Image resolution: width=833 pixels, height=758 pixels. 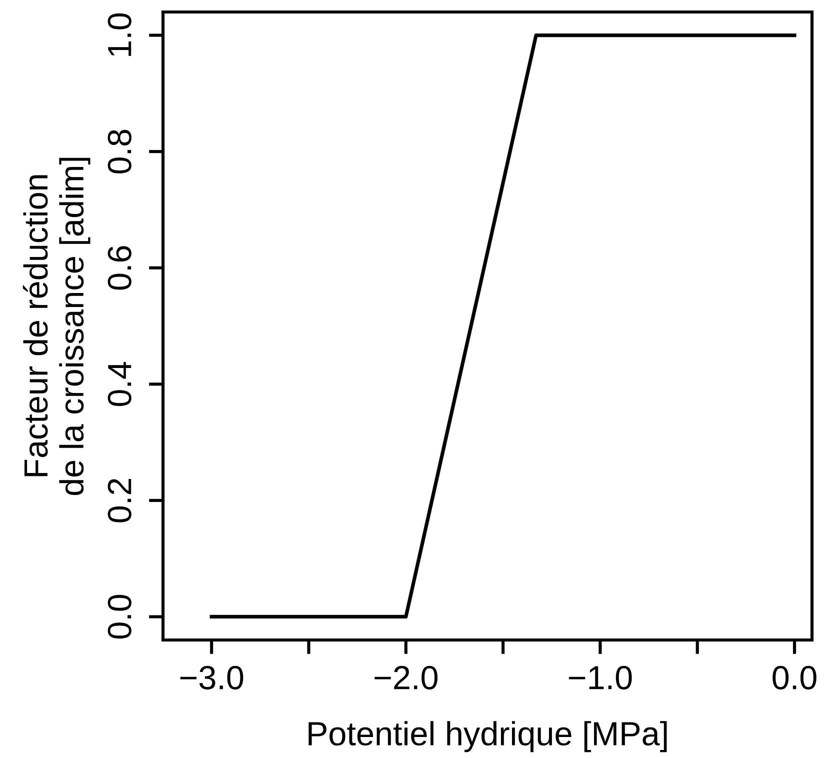 What do you see at coordinates (120, 34) in the screenshot?
I see `y-tick-label: 1.0` at bounding box center [120, 34].